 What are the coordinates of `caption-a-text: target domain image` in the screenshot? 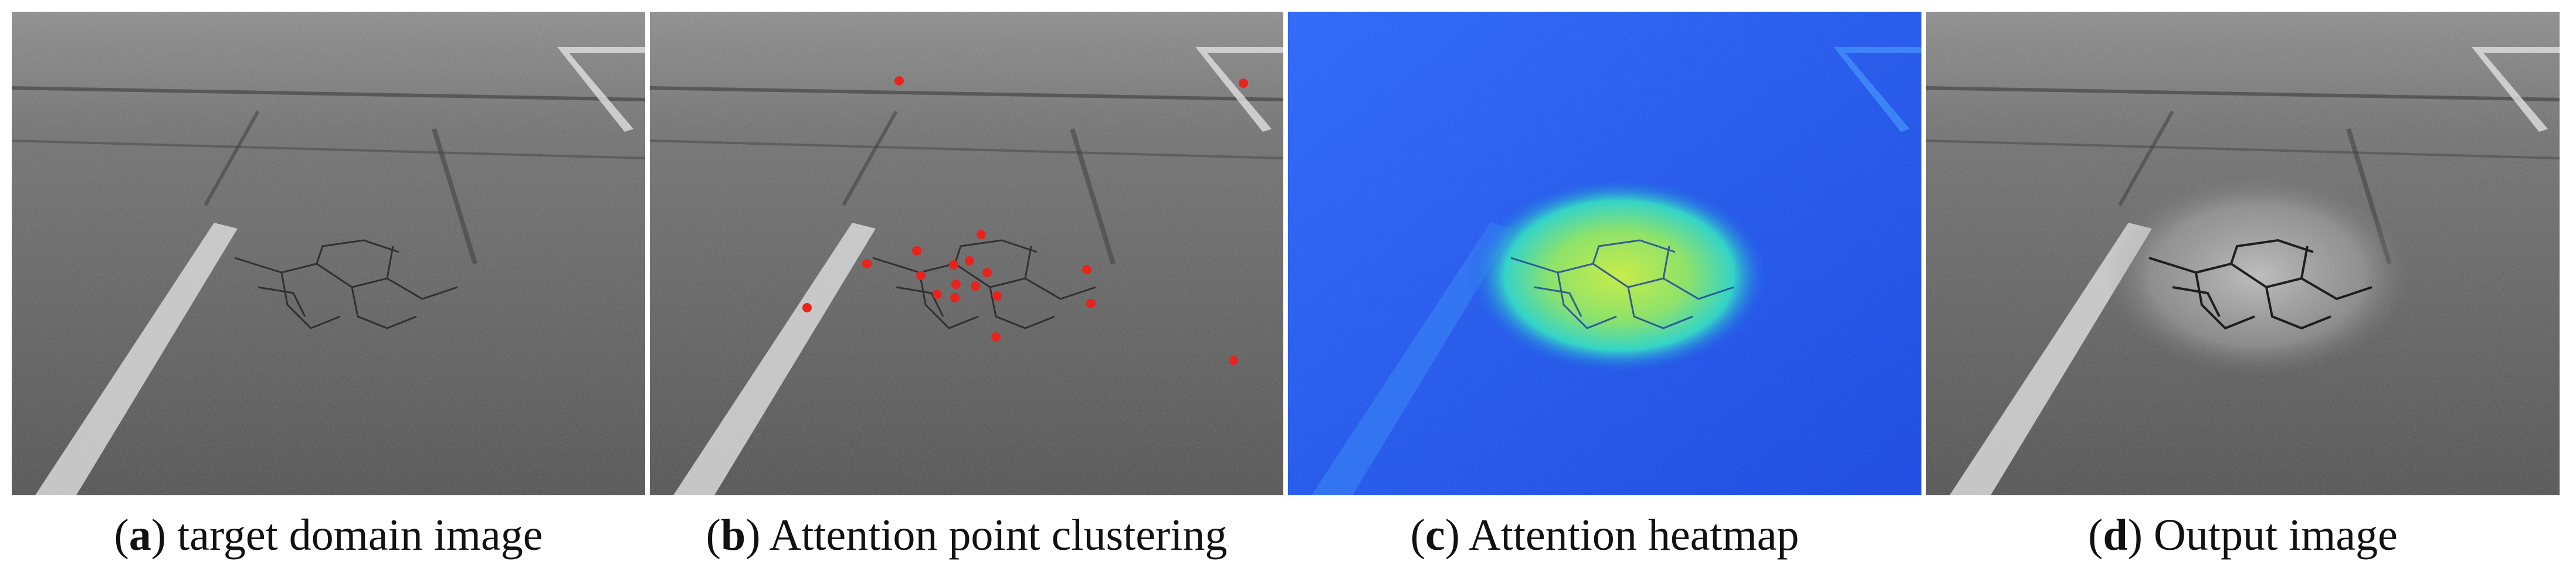 It's located at (360, 535).